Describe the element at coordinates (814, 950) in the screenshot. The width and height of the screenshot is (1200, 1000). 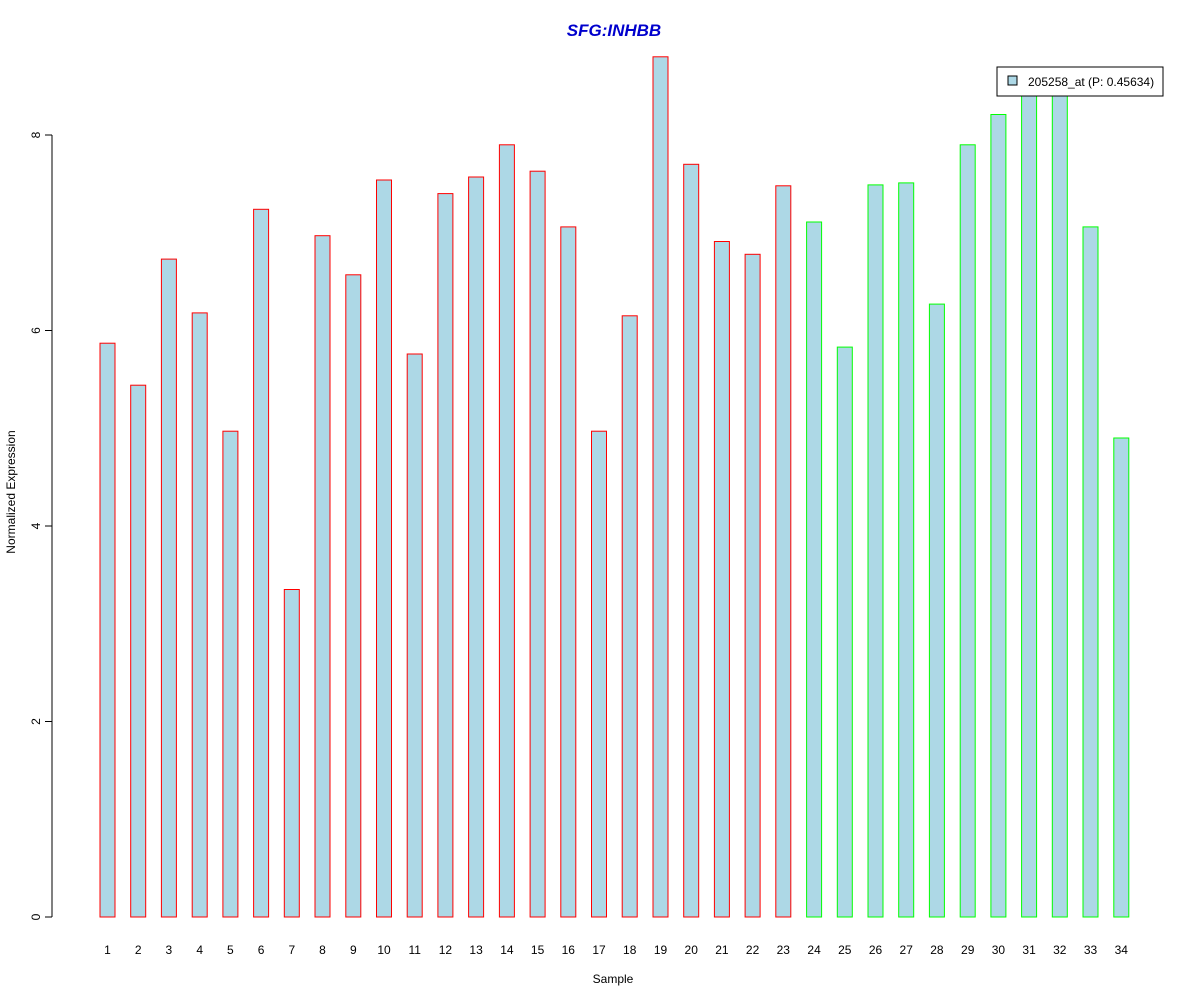
I see `x-tick-label: 24` at that location.